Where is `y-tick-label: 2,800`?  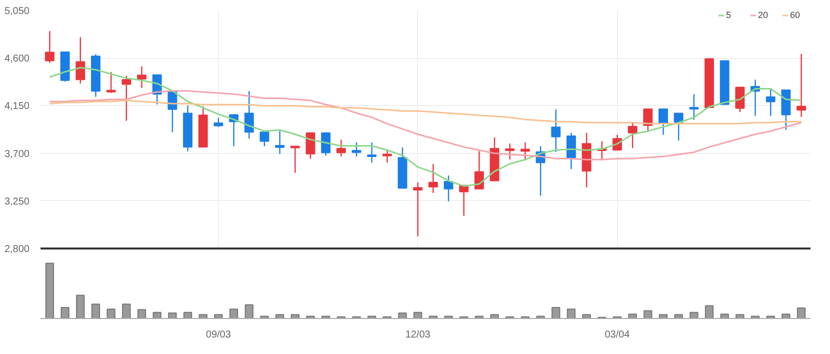
y-tick-label: 2,800 is located at coordinates (17, 249).